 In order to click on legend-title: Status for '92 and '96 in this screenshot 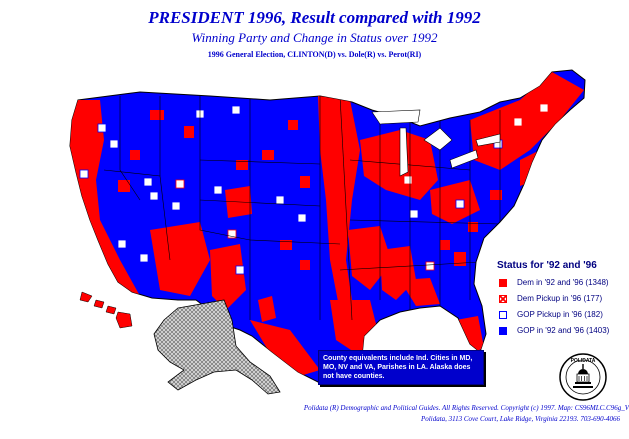, I will do `click(547, 265)`.